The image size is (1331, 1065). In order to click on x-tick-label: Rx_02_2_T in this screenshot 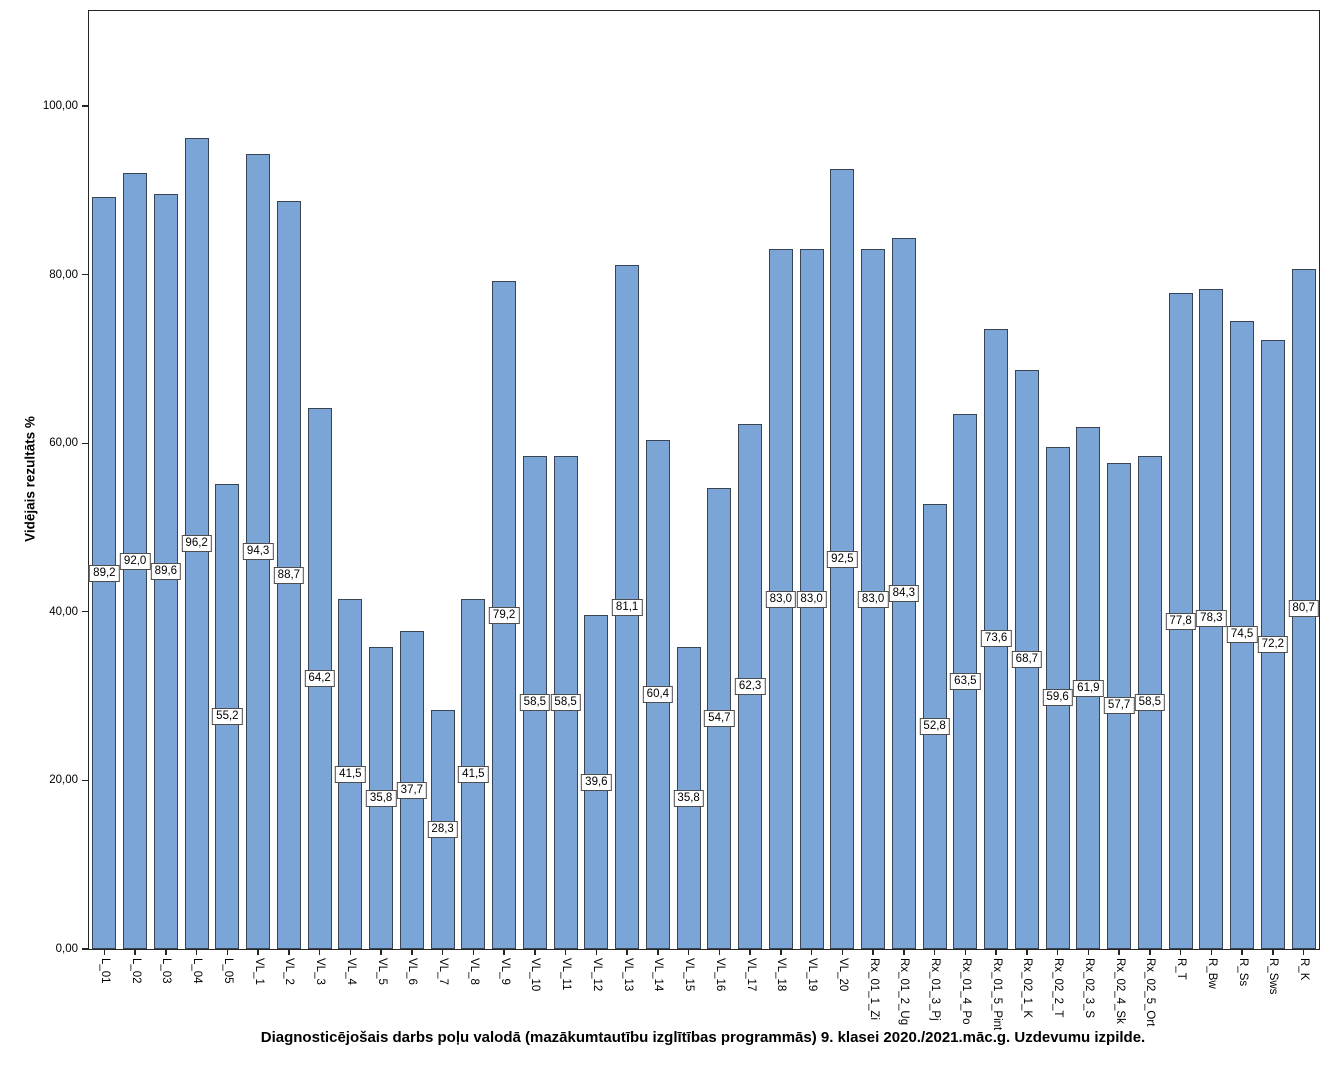, I will do `click(1058, 988)`.